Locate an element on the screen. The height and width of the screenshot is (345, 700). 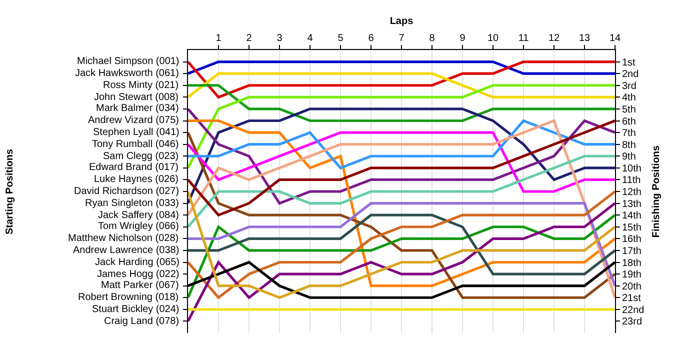
text: Ryan Singleton (033) is located at coordinates (132, 203).